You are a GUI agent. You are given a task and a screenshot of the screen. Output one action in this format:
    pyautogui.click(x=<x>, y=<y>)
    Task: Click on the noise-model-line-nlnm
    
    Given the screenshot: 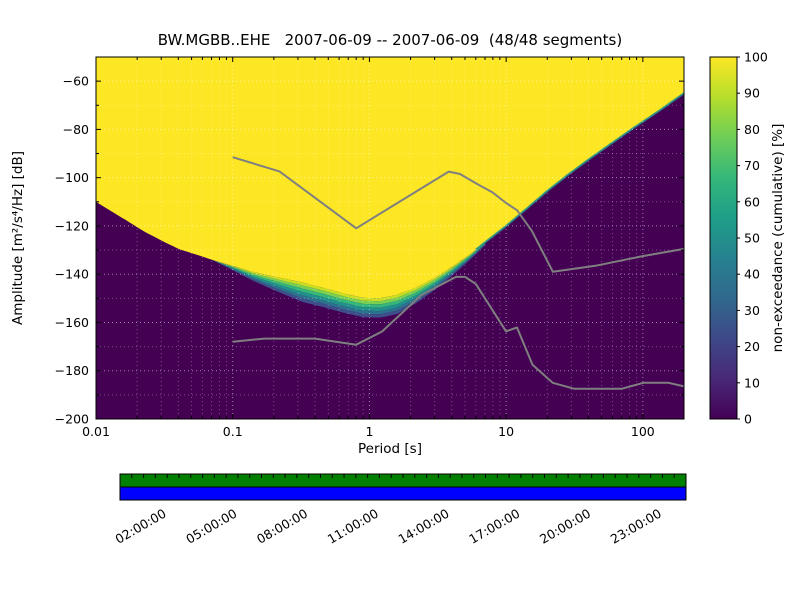 What is the action you would take?
    pyautogui.click(x=458, y=332)
    